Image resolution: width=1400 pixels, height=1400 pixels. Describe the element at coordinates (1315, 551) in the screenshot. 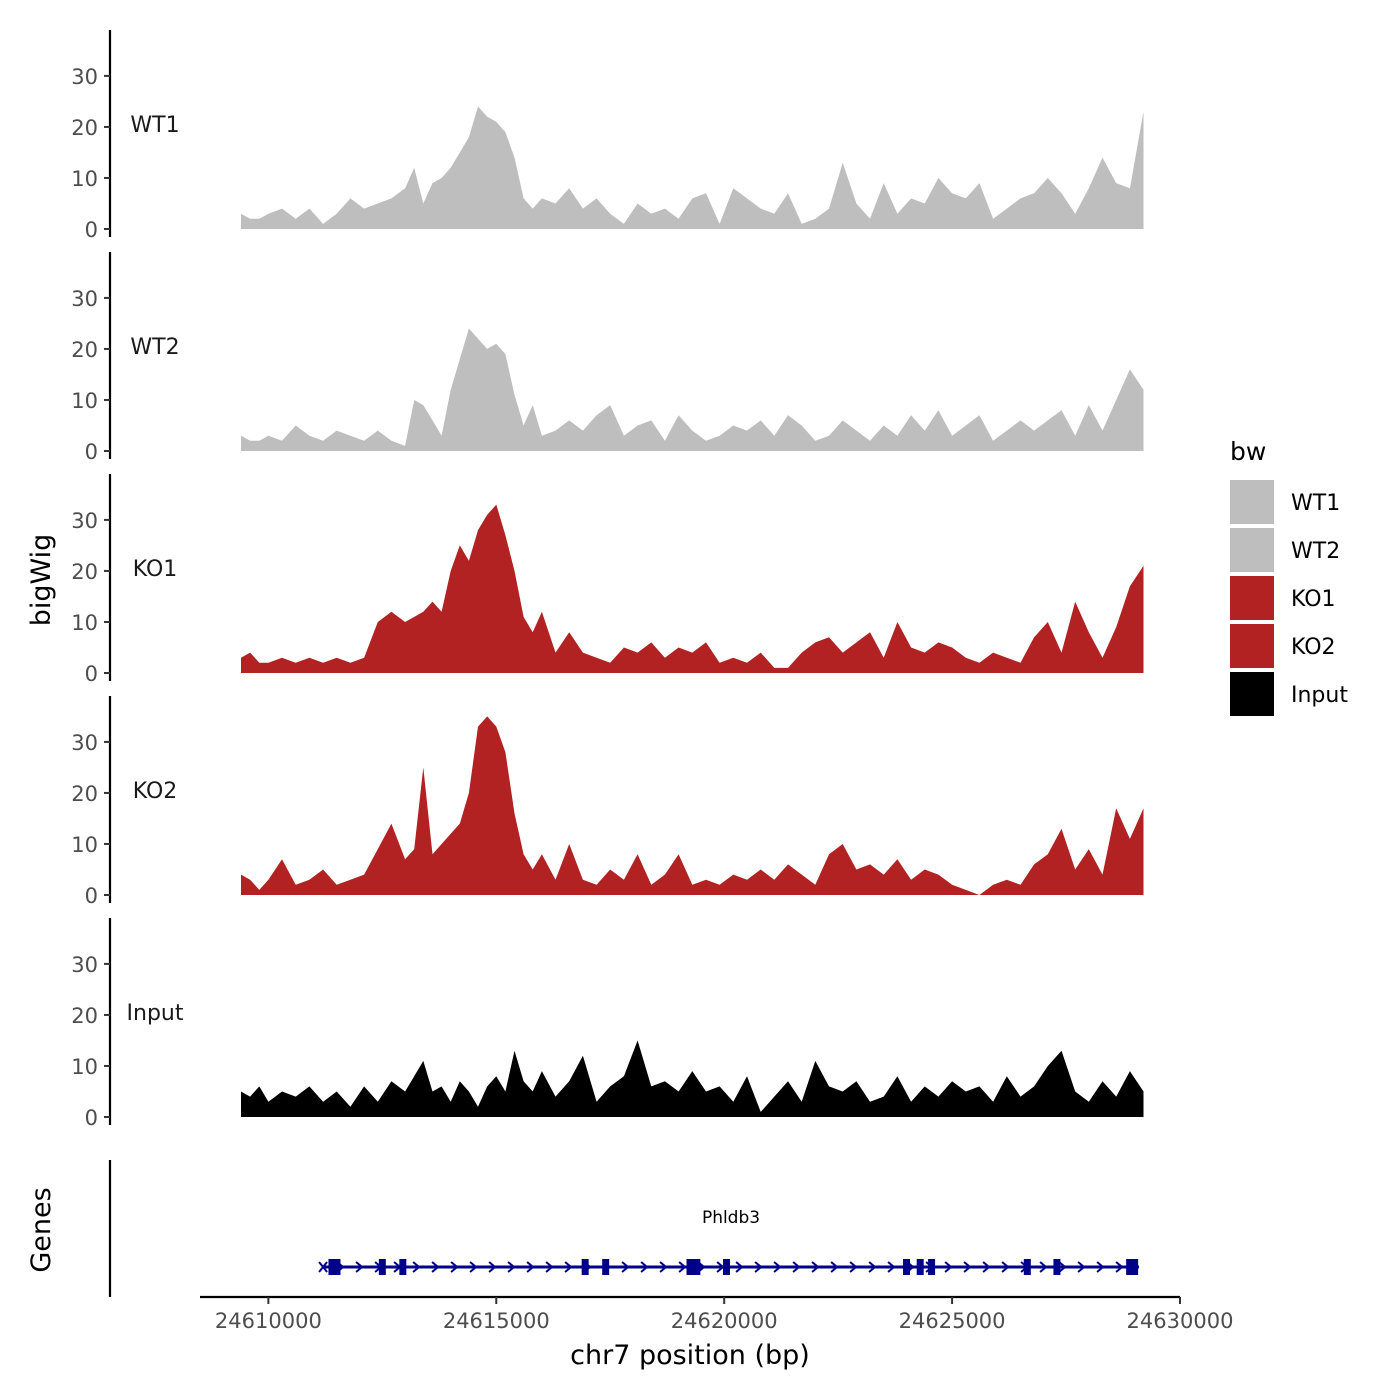

I see `legend-label-wt2: WT2` at that location.